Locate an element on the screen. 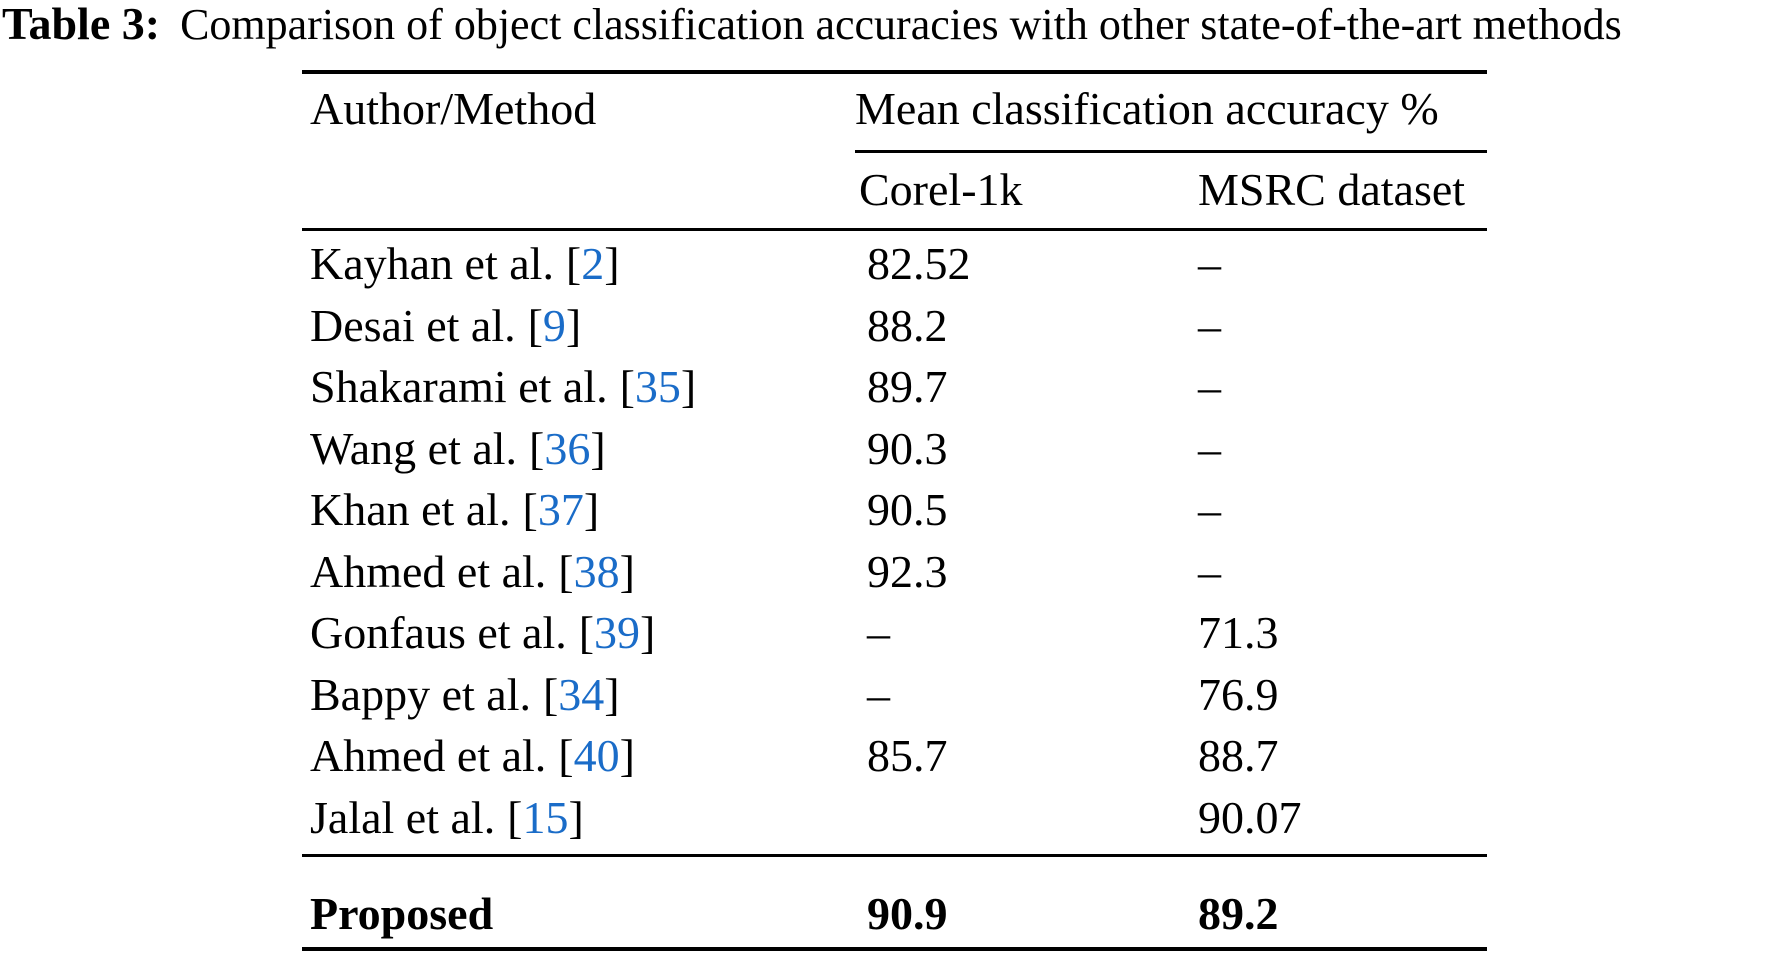 The height and width of the screenshot is (958, 1775). citation-ref-link: 34 is located at coordinates (581, 694).